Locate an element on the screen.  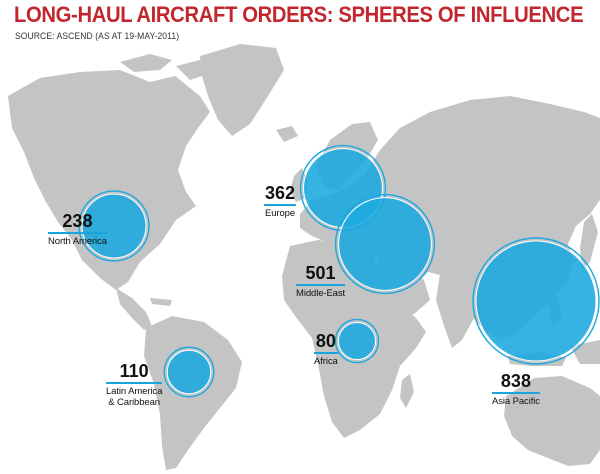
region-value: 238 is located at coordinates (77, 223).